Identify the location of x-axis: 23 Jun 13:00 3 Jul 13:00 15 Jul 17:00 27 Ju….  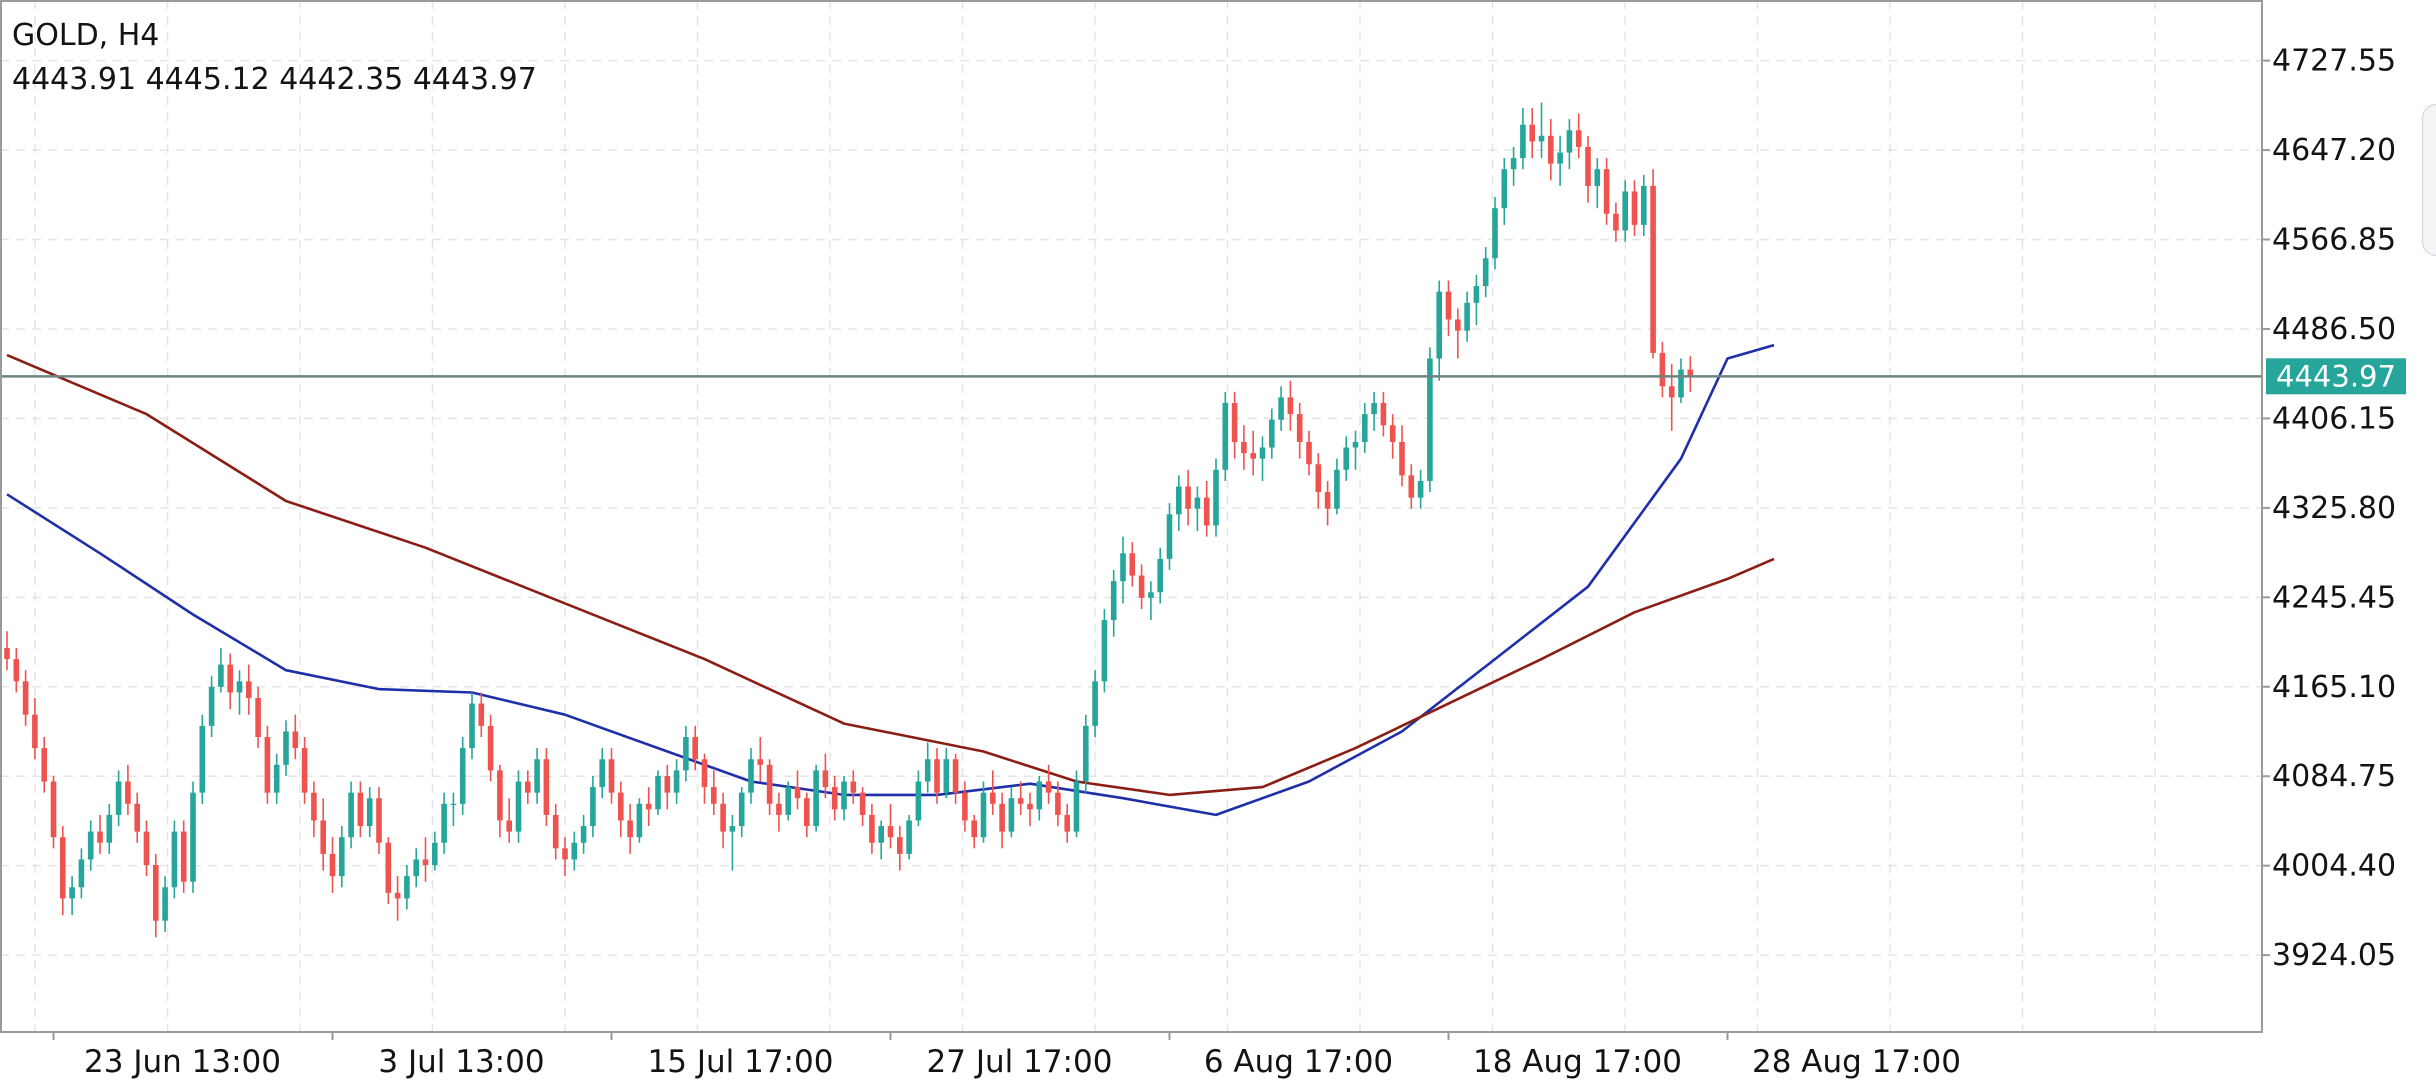
(1007, 1056).